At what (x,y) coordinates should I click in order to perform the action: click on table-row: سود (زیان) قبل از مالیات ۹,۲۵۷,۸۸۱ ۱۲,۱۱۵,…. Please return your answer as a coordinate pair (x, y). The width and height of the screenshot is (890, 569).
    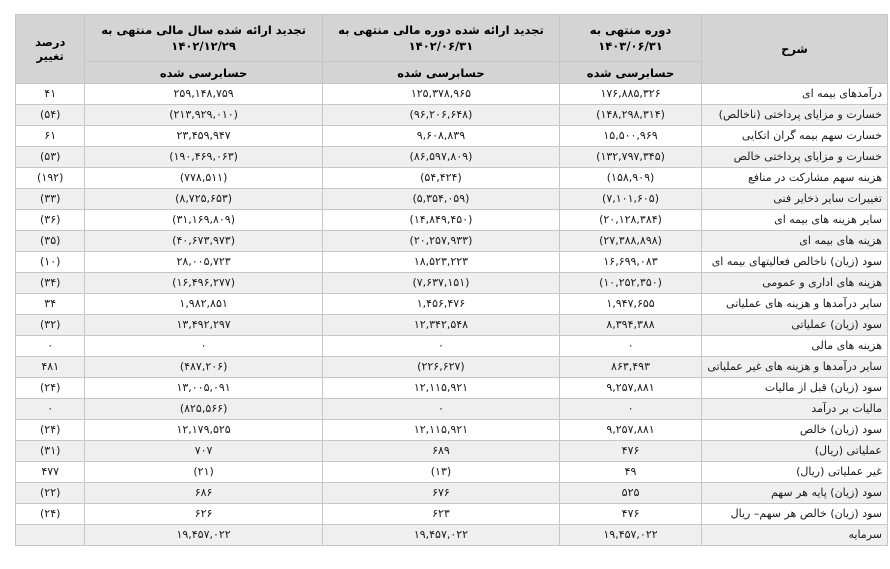
    Looking at the image, I should click on (451, 388).